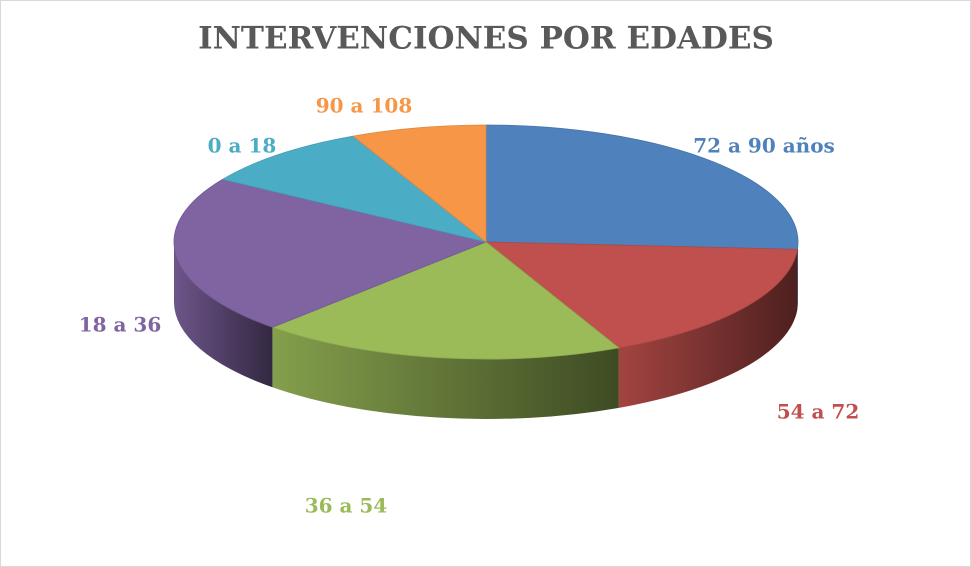 The width and height of the screenshot is (971, 567). I want to click on slice-label: 0 a 18, so click(242, 146).